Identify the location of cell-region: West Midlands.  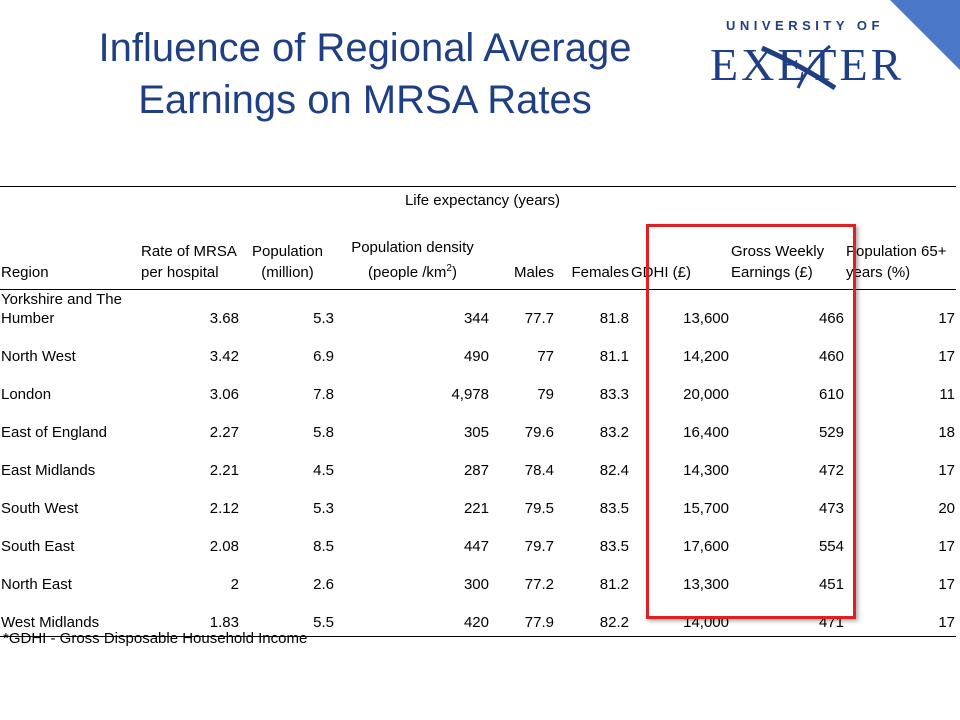
(70, 617).